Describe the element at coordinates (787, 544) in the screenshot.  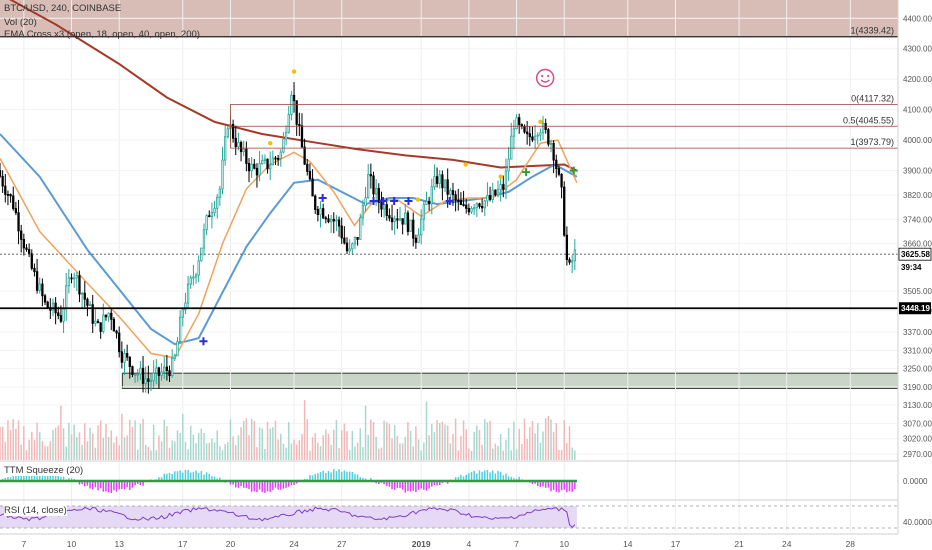
I see `time-tick-label: 24` at that location.